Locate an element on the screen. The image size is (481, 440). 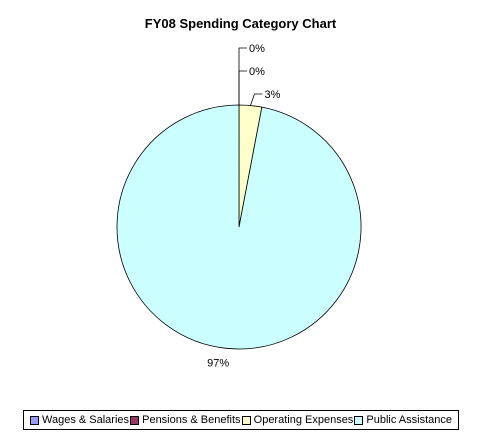
legend-item-wages: Wages & Salaries is located at coordinates (79, 420).